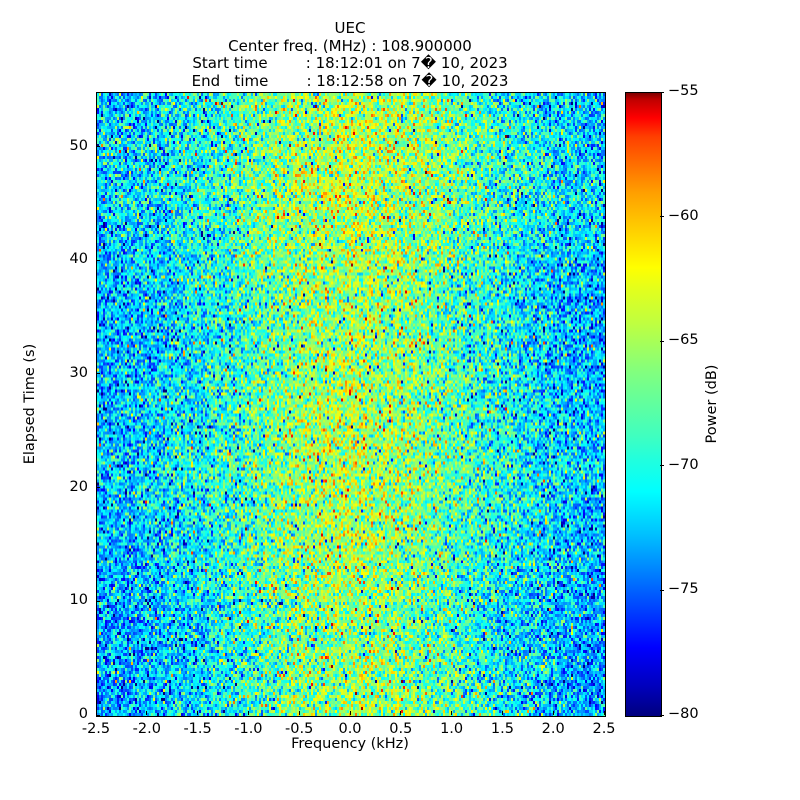  I want to click on x-tick-label: 0.5, so click(401, 729).